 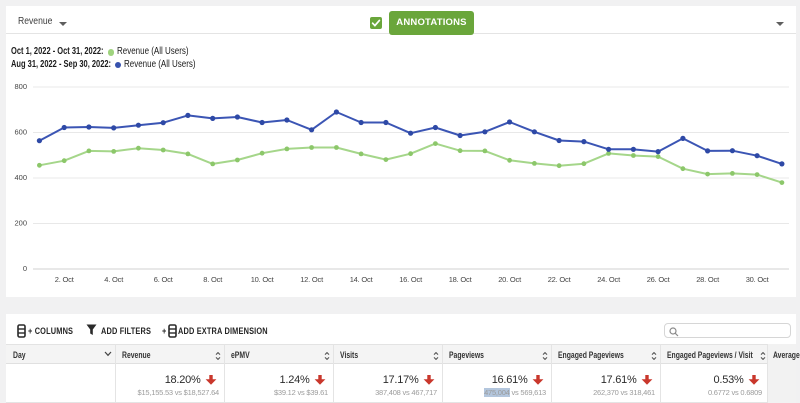 I want to click on svg-text: 800, so click(x=20, y=86).